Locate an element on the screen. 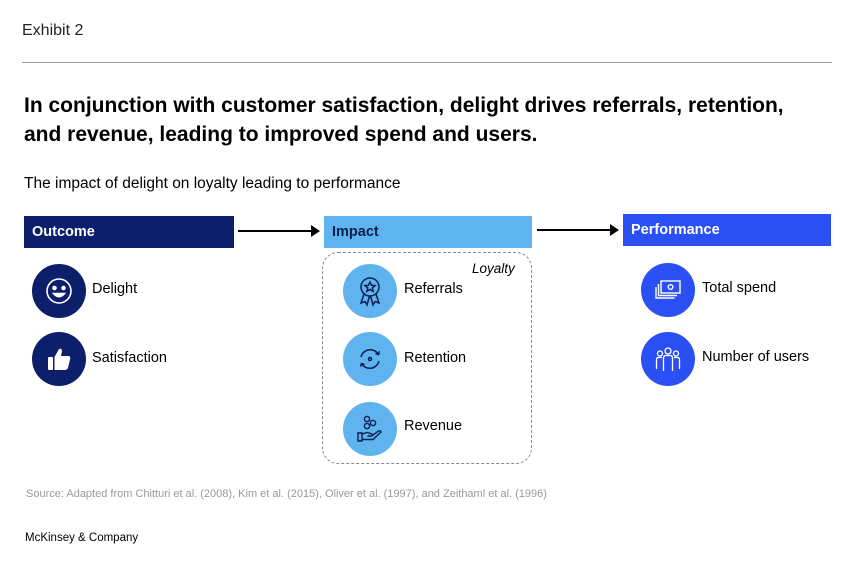  impact-item-retention: Retention is located at coordinates (435, 358).